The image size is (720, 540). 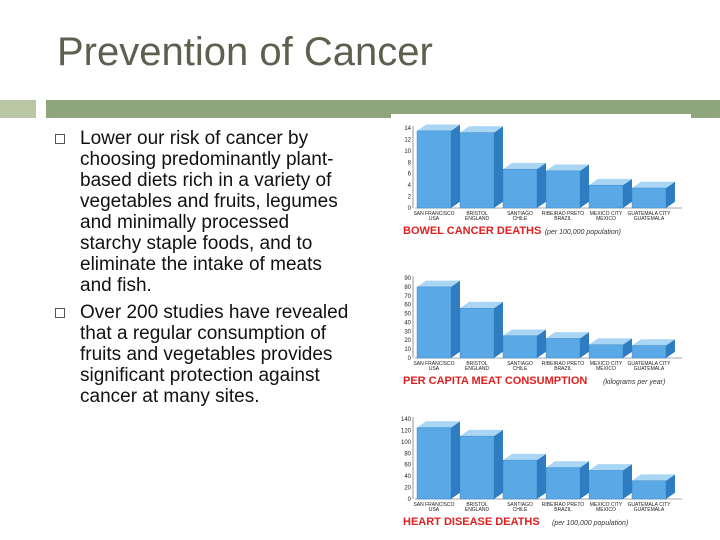 I want to click on y-tick-label: 6, so click(x=410, y=175).